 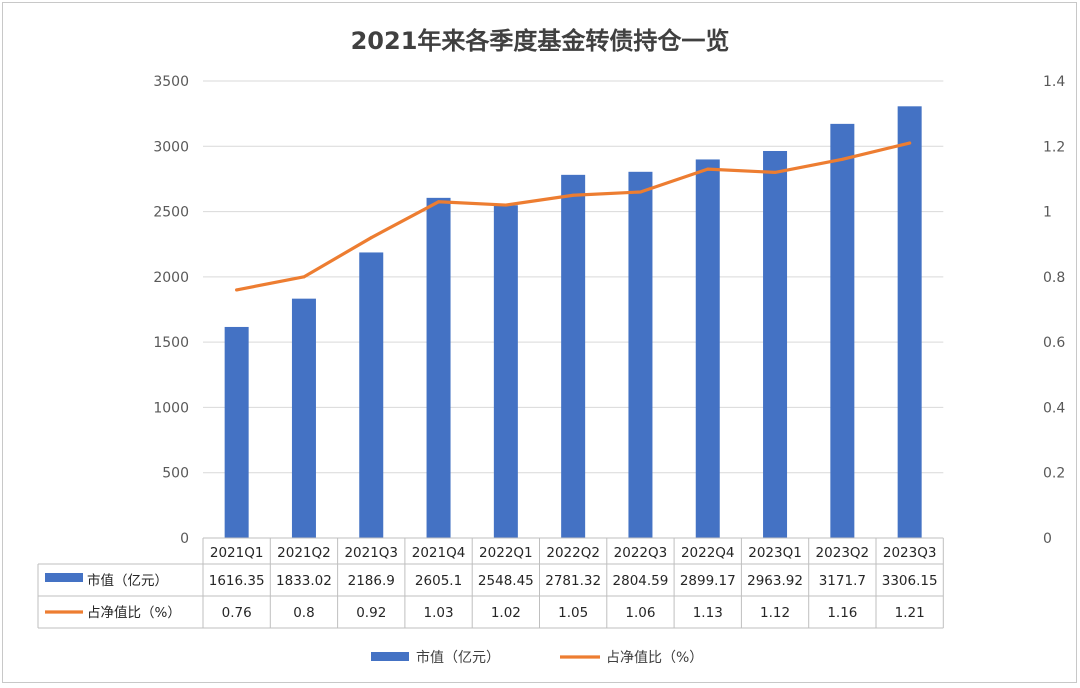 I want to click on category-label: 2023Q3, so click(x=910, y=553).